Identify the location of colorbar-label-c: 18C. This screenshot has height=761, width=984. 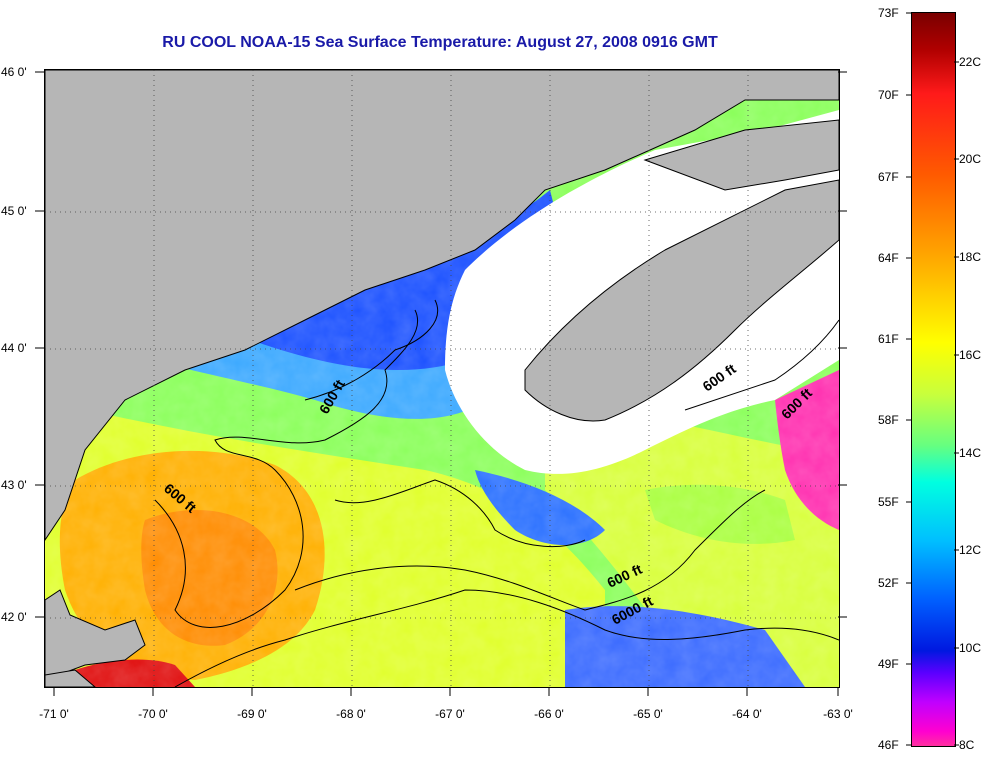
(970, 257).